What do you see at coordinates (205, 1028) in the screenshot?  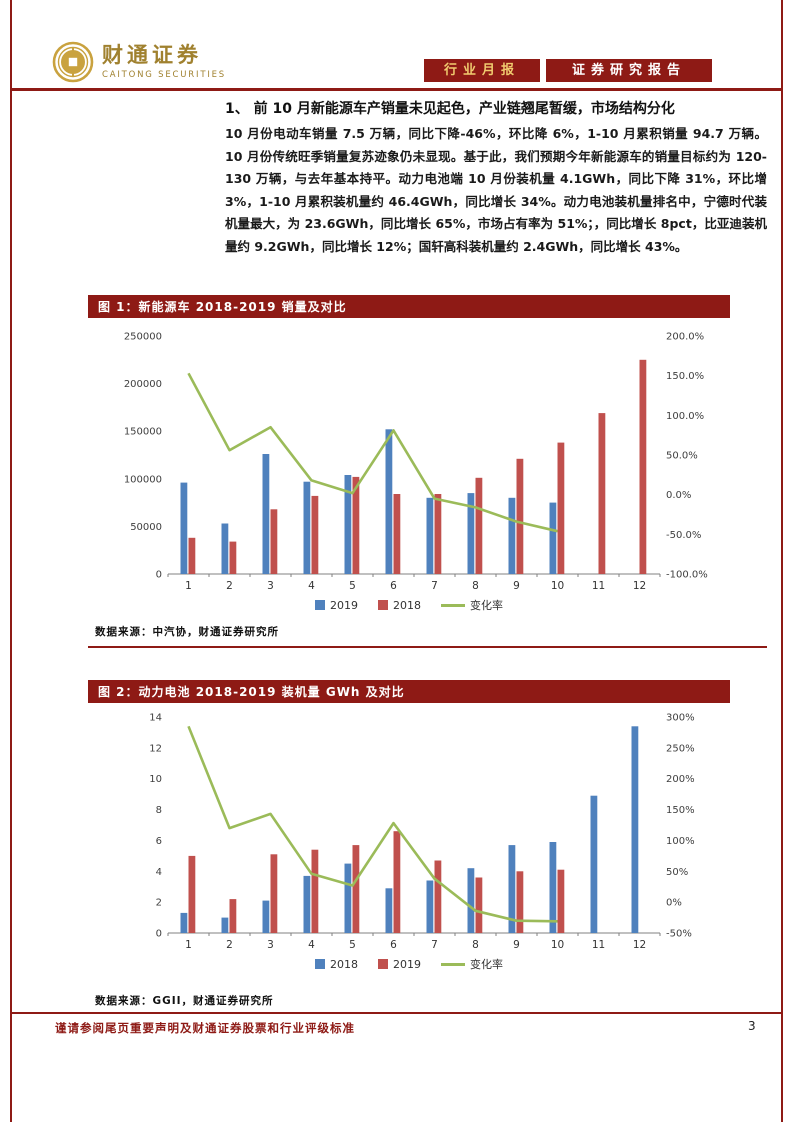 I see `footer-disclaimer: 谨请参阅尾页重要声明及财通证券股票和行业评级标准` at bounding box center [205, 1028].